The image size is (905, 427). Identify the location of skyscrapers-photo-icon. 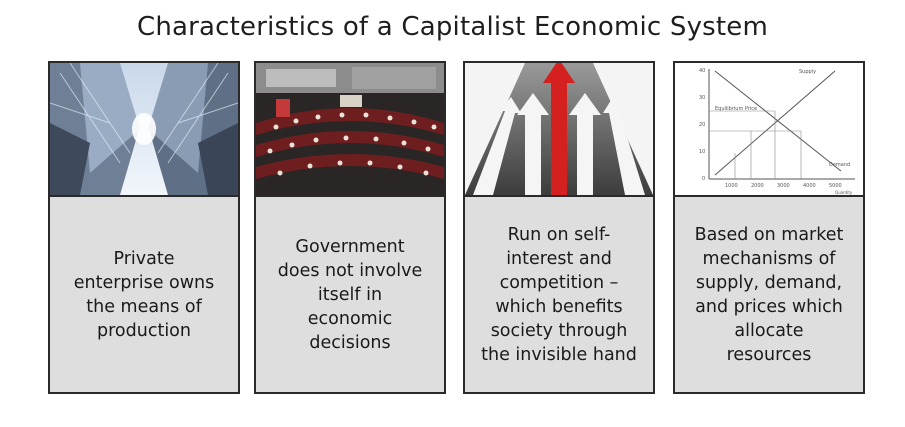
(144, 130).